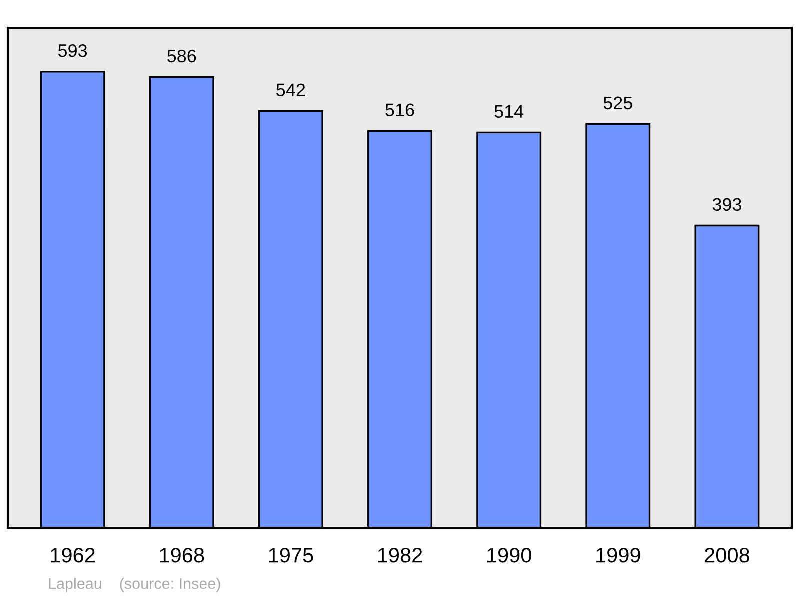  Describe the element at coordinates (618, 555) in the screenshot. I see `x-tick-label: 1999` at that location.